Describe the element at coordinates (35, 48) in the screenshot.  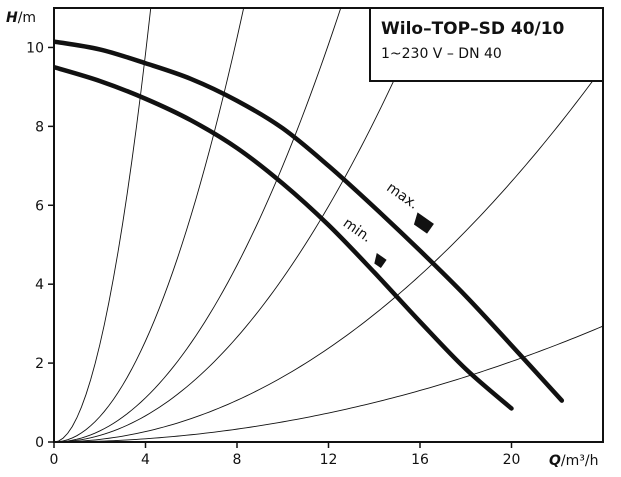
I see `y-tick-label-10: 10` at that location.